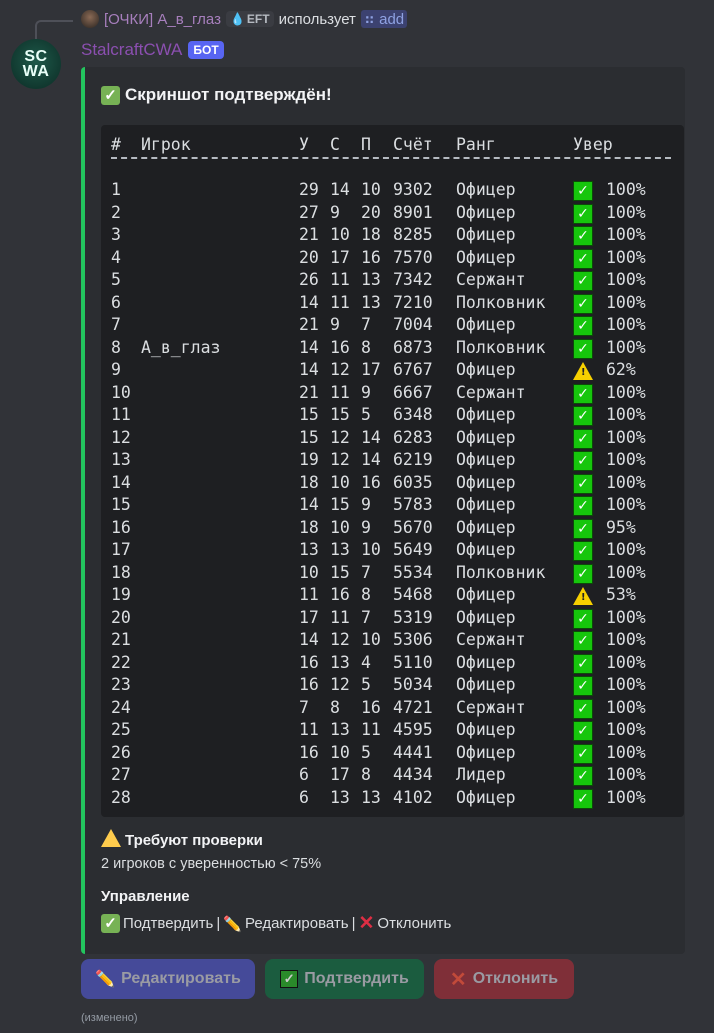 This screenshot has width=714, height=1033. I want to click on kills: 29, so click(309, 189).